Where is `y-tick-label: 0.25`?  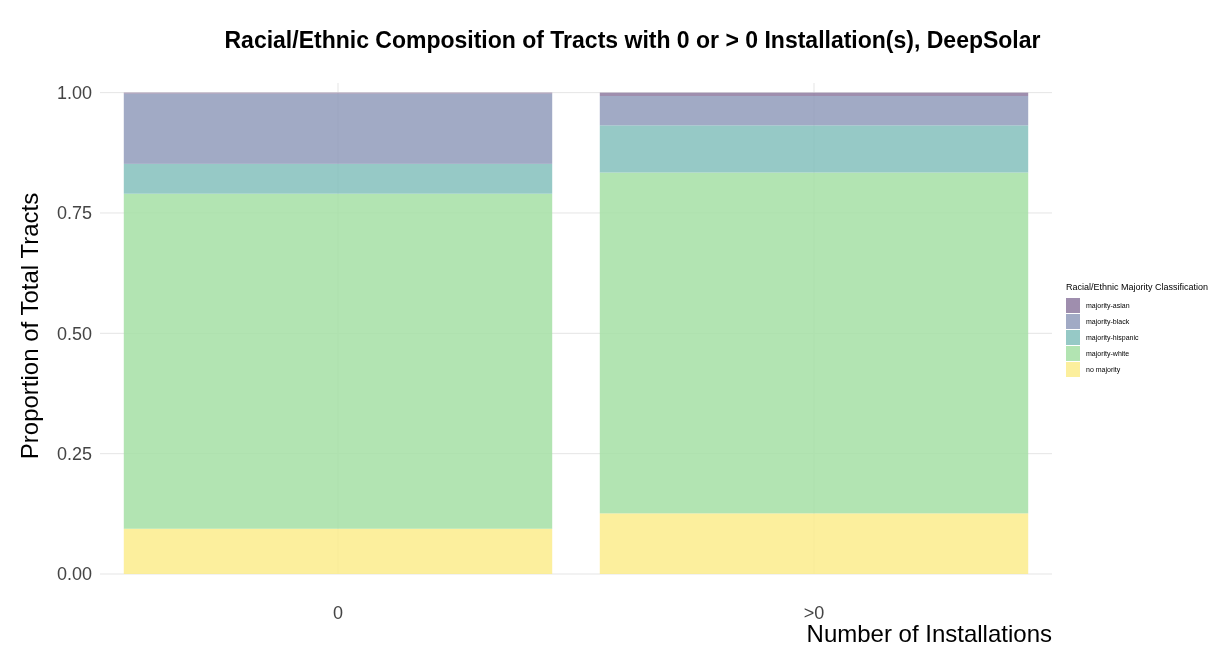
y-tick-label: 0.25 is located at coordinates (74, 453).